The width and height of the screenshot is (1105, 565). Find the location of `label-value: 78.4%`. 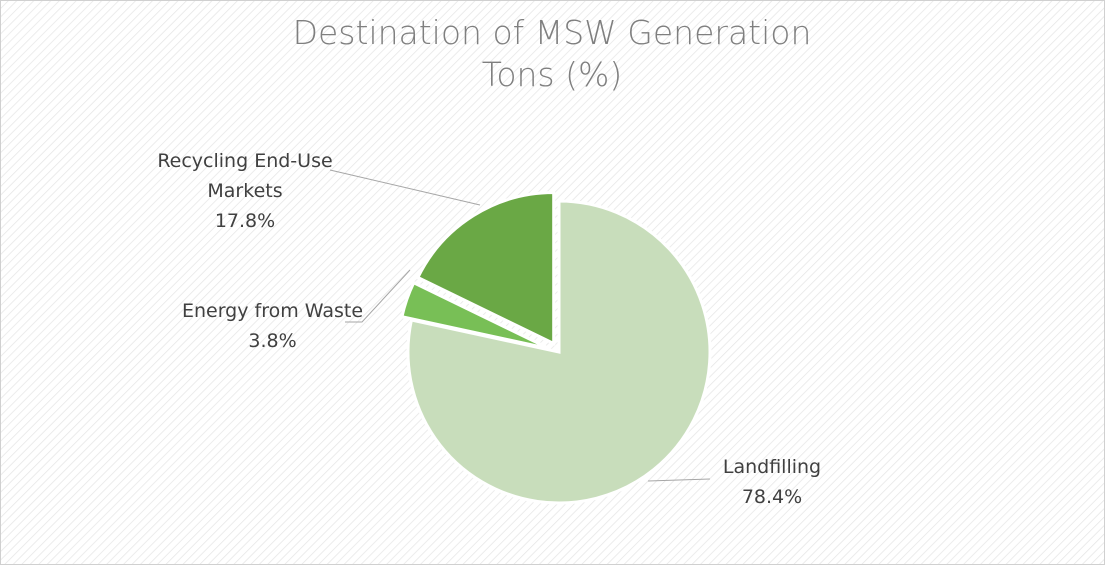

label-value: 78.4% is located at coordinates (772, 497).